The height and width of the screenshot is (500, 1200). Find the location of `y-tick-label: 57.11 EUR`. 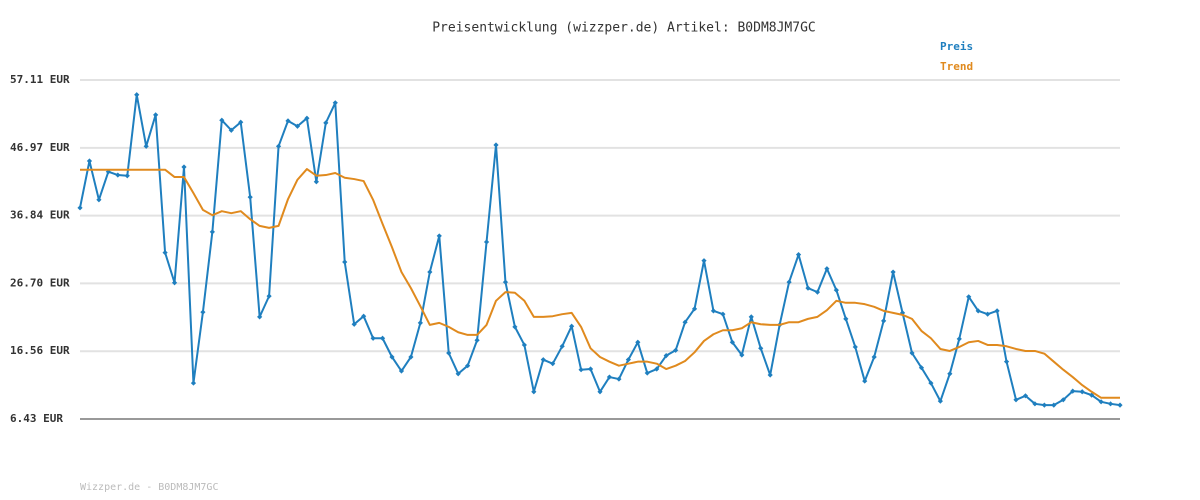

y-tick-label: 57.11 EUR is located at coordinates (40, 79).